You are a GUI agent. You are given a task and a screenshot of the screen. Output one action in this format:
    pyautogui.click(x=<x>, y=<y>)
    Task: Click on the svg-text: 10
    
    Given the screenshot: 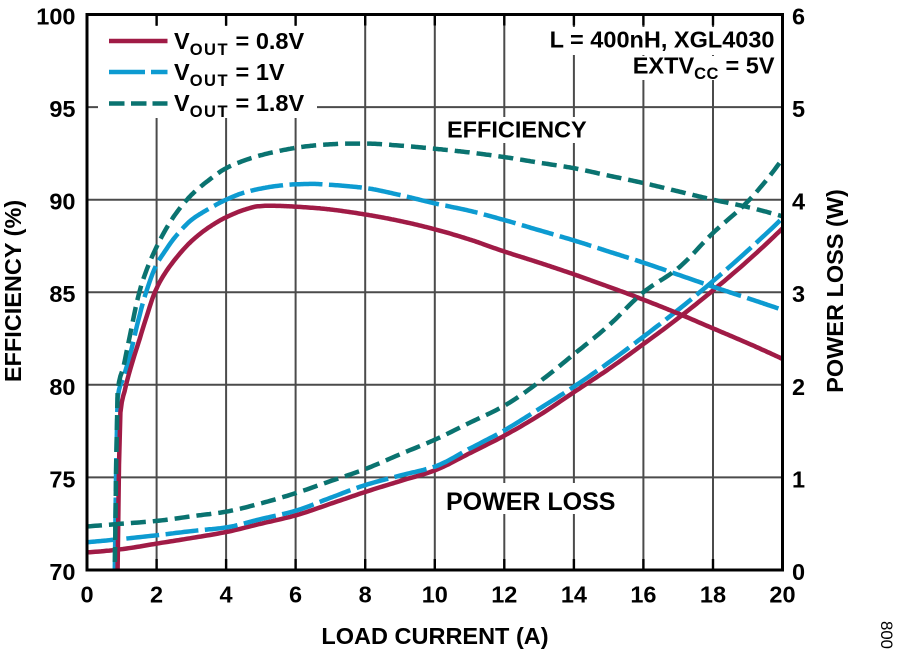 What is the action you would take?
    pyautogui.click(x=435, y=595)
    